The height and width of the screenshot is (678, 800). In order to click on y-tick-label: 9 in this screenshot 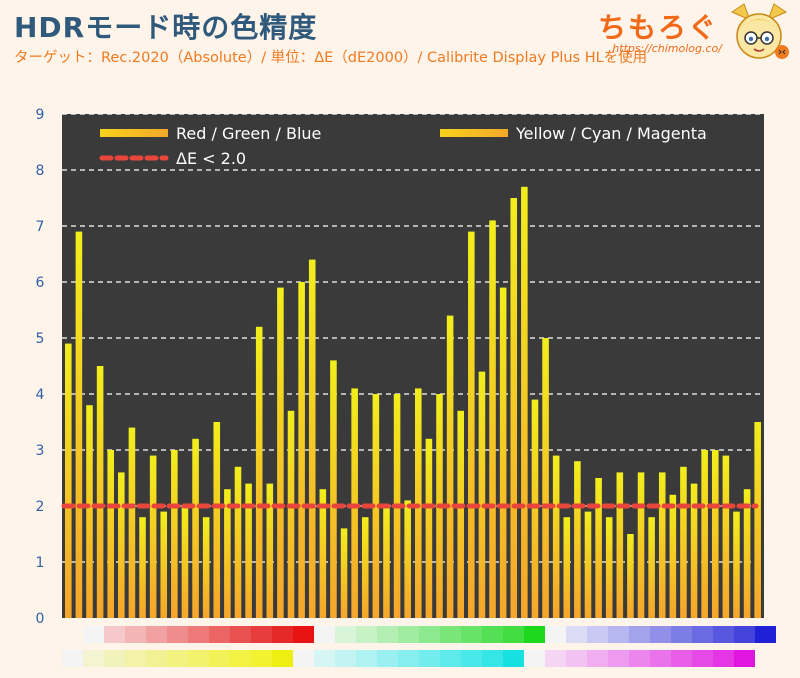, I will do `click(40, 115)`.